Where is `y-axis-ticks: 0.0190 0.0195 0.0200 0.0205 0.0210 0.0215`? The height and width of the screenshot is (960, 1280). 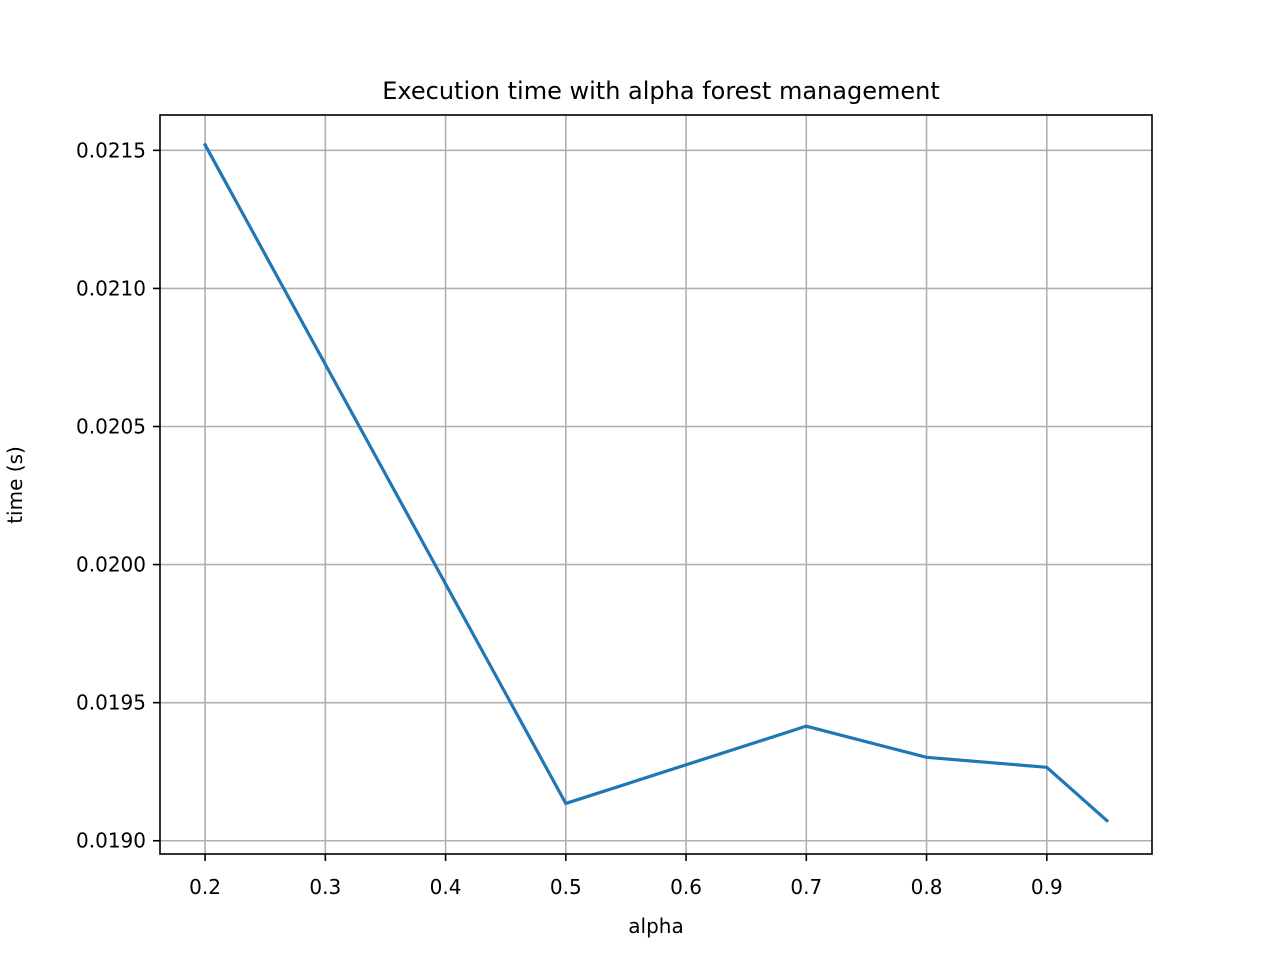 y-axis-ticks: 0.0190 0.0195 0.0200 0.0205 0.0210 0.0215 is located at coordinates (118, 495).